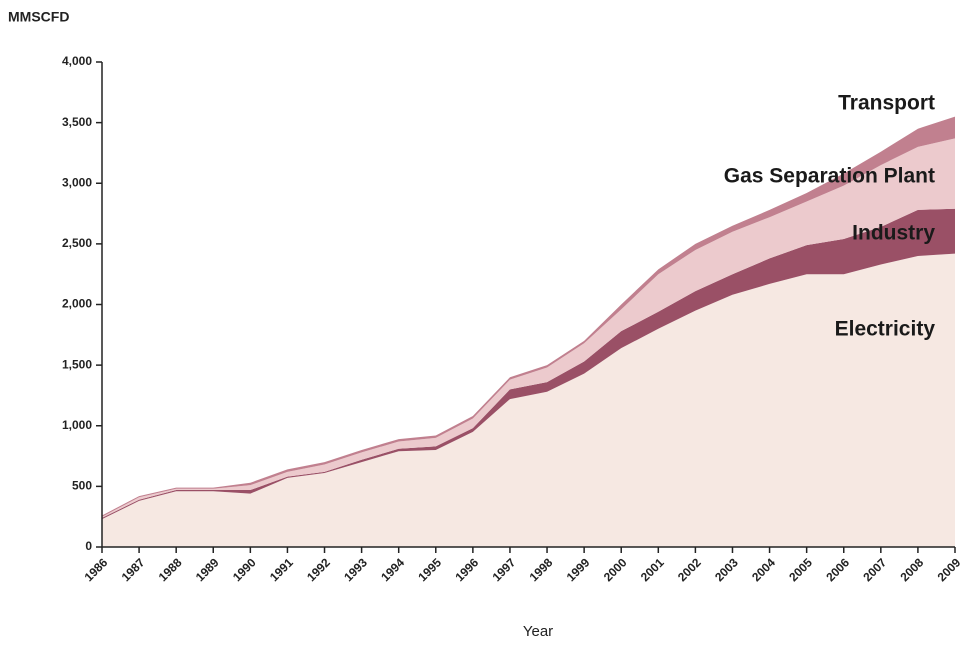  I want to click on x-tick-label: 1993, so click(355, 569).